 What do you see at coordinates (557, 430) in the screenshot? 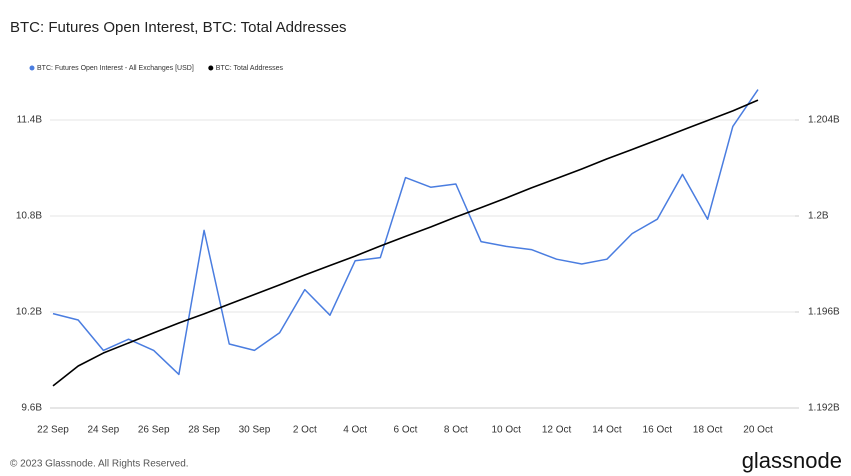
I see `x-tick-label: 12 Oct` at bounding box center [557, 430].